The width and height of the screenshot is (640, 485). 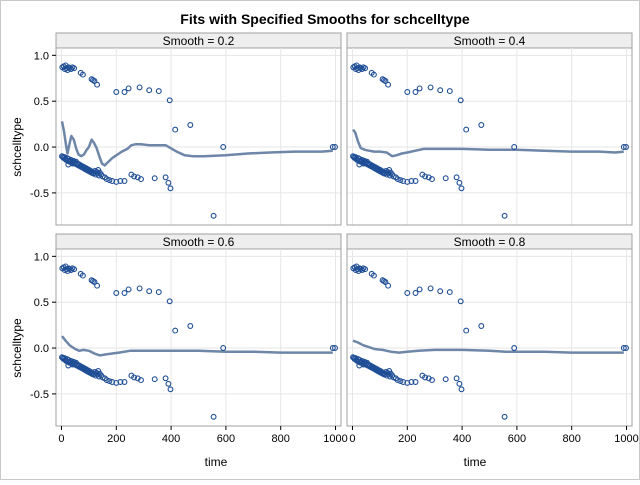 What do you see at coordinates (462, 439) in the screenshot?
I see `x-tick-label: 400` at bounding box center [462, 439].